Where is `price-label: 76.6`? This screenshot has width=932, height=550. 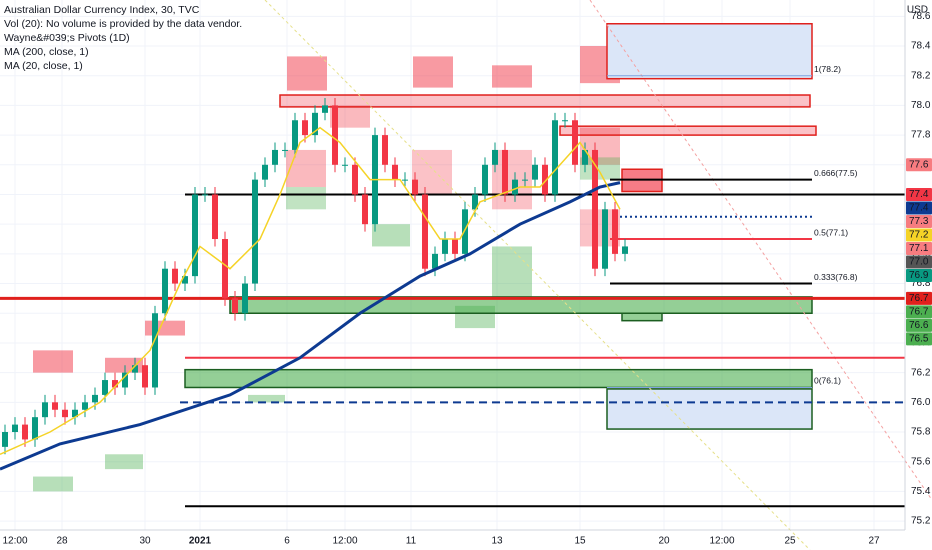
price-label: 76.6 is located at coordinates (919, 325).